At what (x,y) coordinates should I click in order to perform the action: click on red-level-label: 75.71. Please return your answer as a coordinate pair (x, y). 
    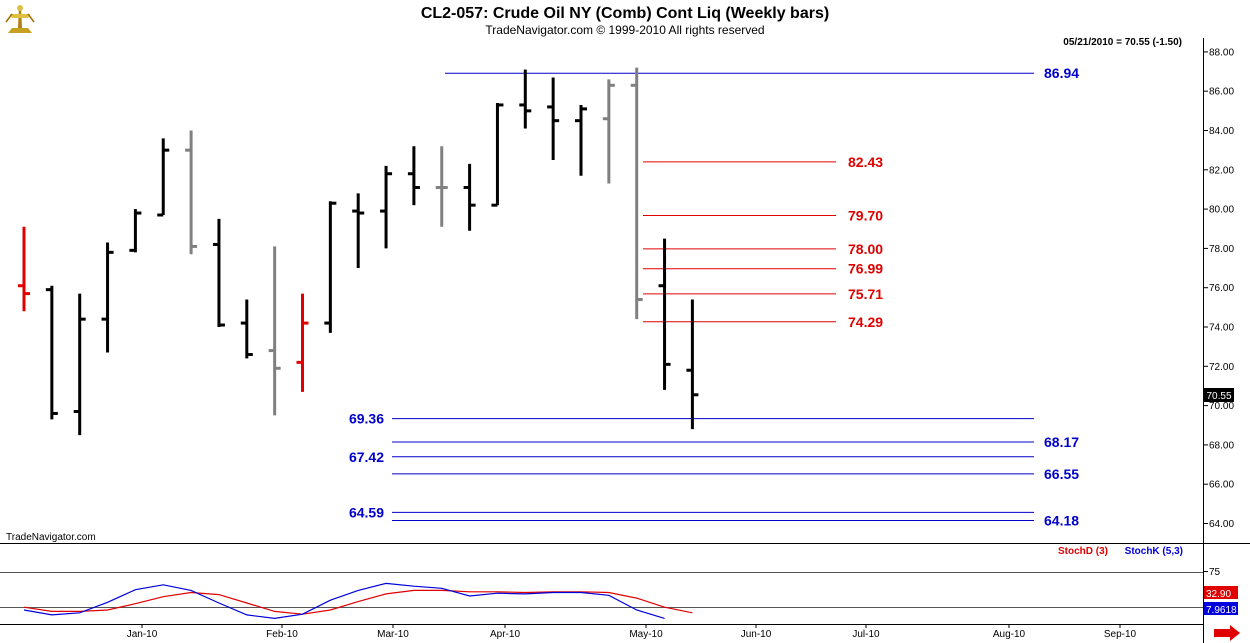
    Looking at the image, I should click on (865, 294).